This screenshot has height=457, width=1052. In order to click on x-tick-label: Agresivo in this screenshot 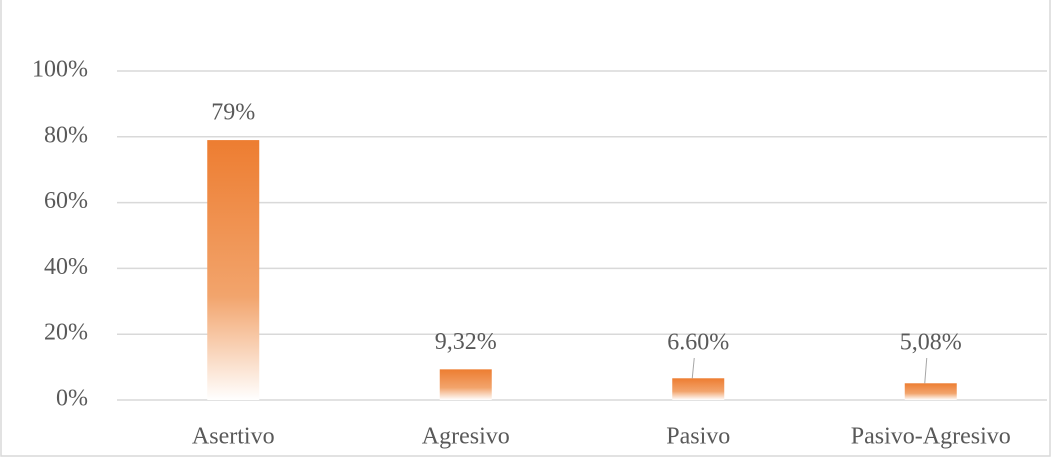, I will do `click(466, 437)`.